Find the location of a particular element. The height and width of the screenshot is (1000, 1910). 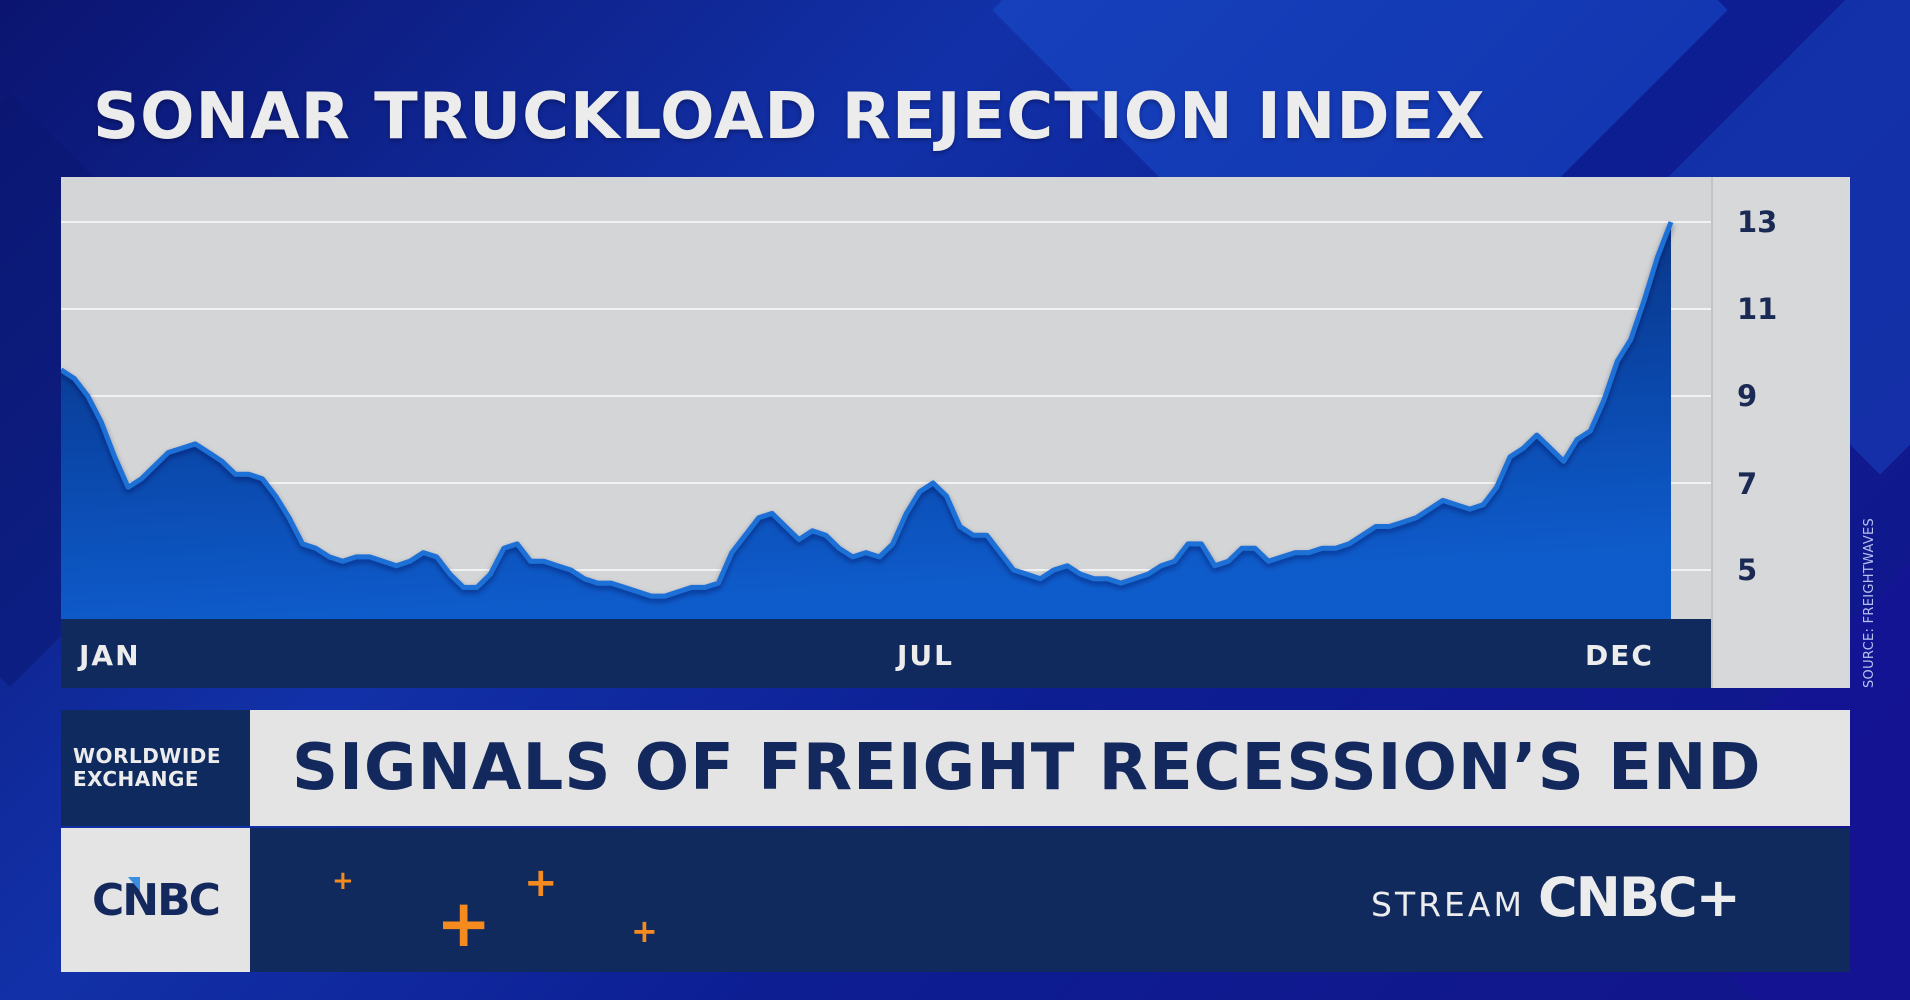

peacock-icon is located at coordinates (134, 883).